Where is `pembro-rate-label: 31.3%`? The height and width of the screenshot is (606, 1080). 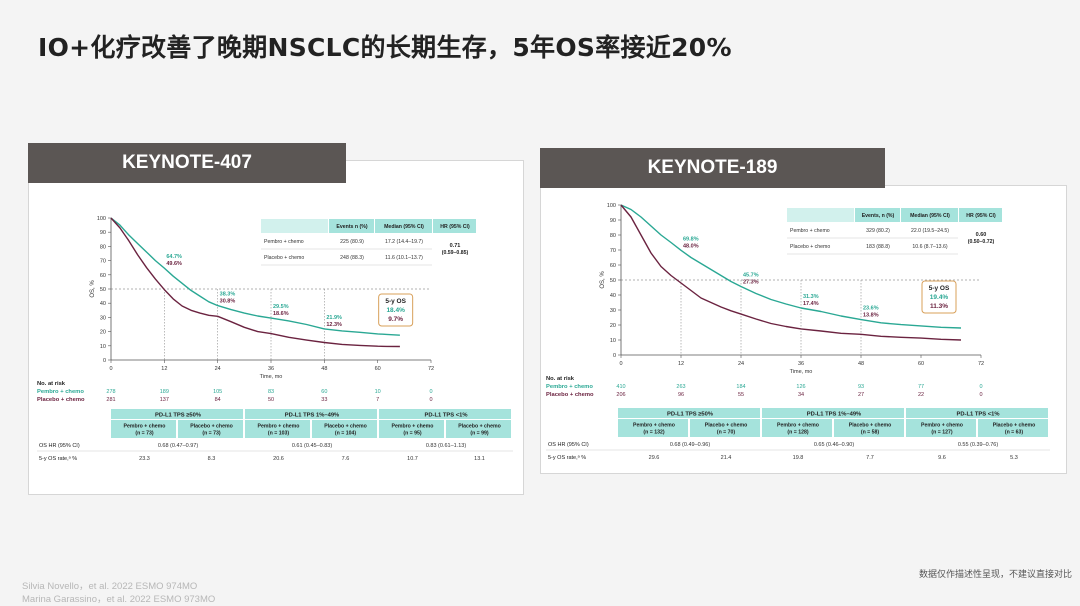 pembro-rate-label: 31.3% is located at coordinates (811, 297).